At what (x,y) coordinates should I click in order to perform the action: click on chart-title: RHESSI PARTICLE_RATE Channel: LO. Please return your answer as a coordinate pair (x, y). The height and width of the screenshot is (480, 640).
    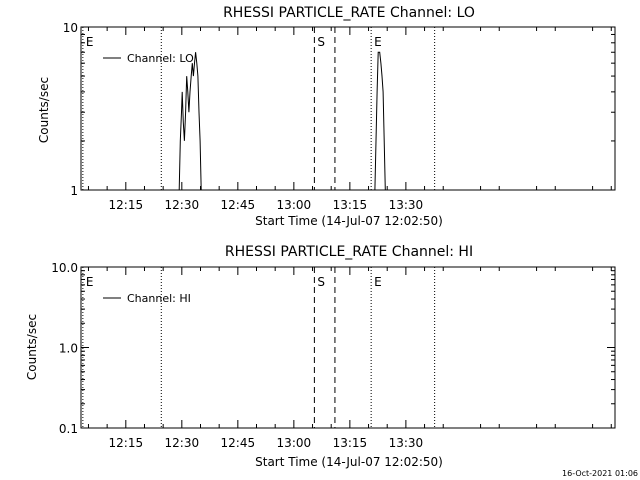
    Looking at the image, I should click on (349, 13).